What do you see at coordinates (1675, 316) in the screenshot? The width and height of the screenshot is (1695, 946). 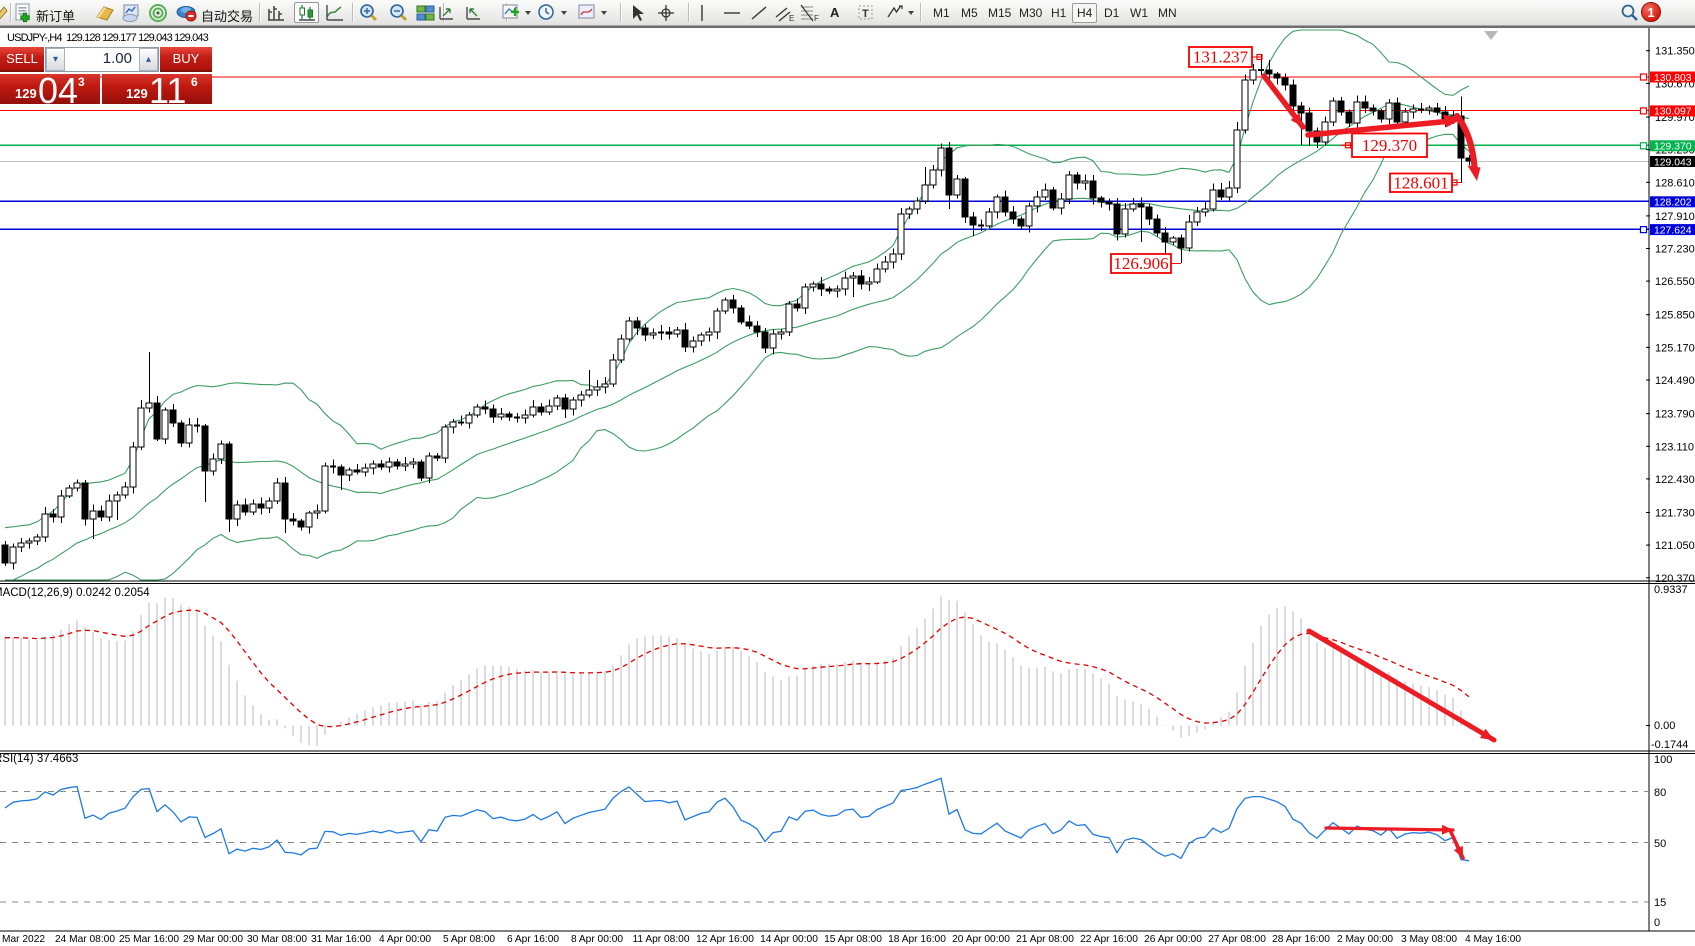 I see `svg-text: 125.850` at bounding box center [1675, 316].